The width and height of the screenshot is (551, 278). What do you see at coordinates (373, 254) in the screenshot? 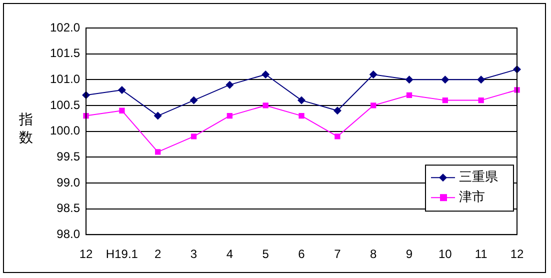
I see `x-tick-label: 8` at bounding box center [373, 254].